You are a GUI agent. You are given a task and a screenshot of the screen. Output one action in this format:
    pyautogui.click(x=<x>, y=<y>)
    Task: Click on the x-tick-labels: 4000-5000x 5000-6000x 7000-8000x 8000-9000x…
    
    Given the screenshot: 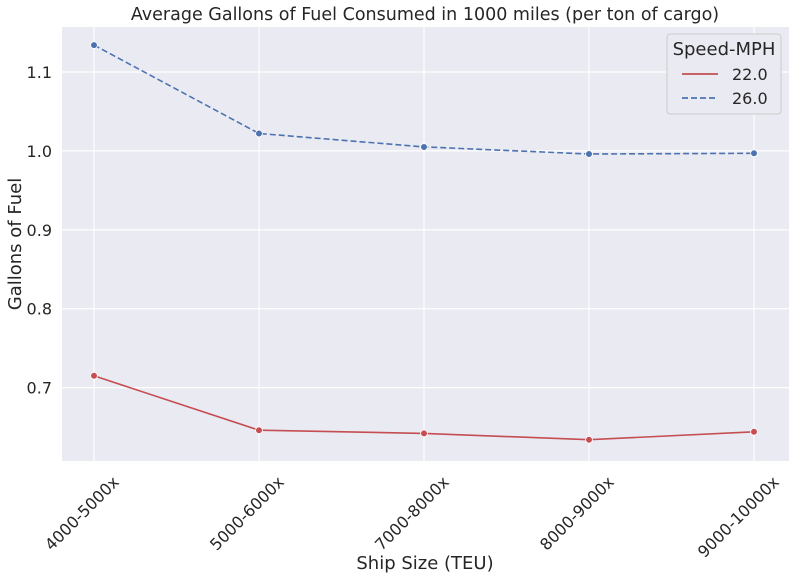 What is the action you would take?
    pyautogui.click(x=412, y=516)
    